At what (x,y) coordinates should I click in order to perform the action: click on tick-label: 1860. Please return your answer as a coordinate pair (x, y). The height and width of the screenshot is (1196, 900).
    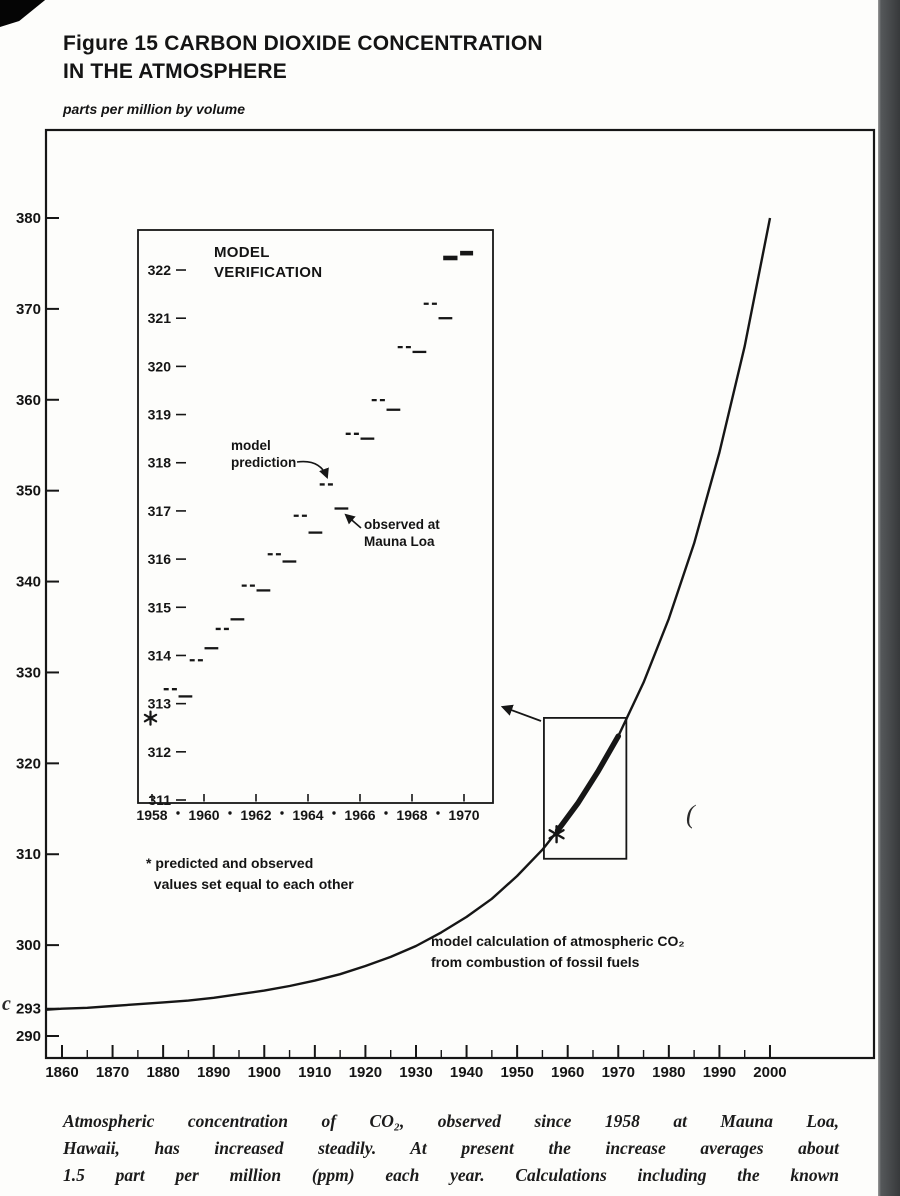
    Looking at the image, I should click on (61, 1072).